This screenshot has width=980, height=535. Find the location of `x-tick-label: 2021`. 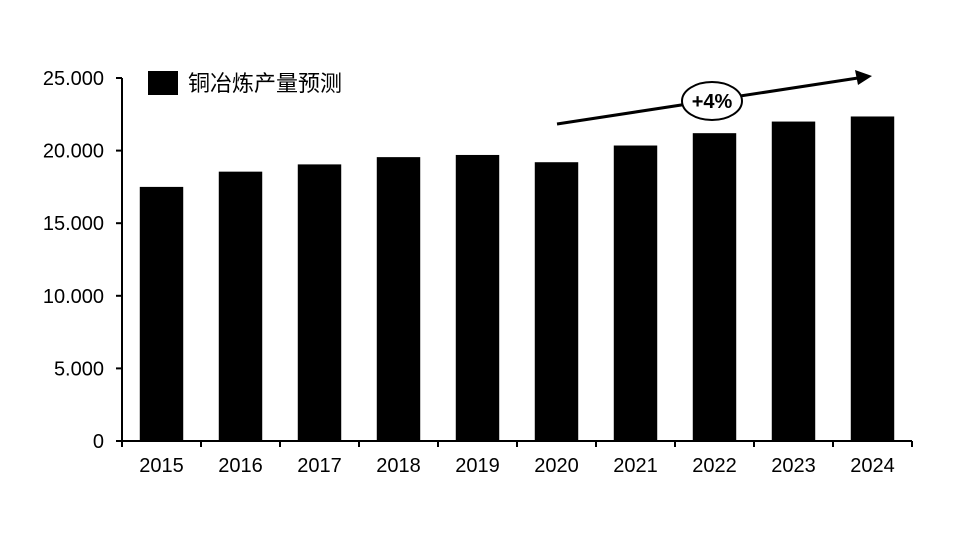

x-tick-label: 2021 is located at coordinates (635, 466).